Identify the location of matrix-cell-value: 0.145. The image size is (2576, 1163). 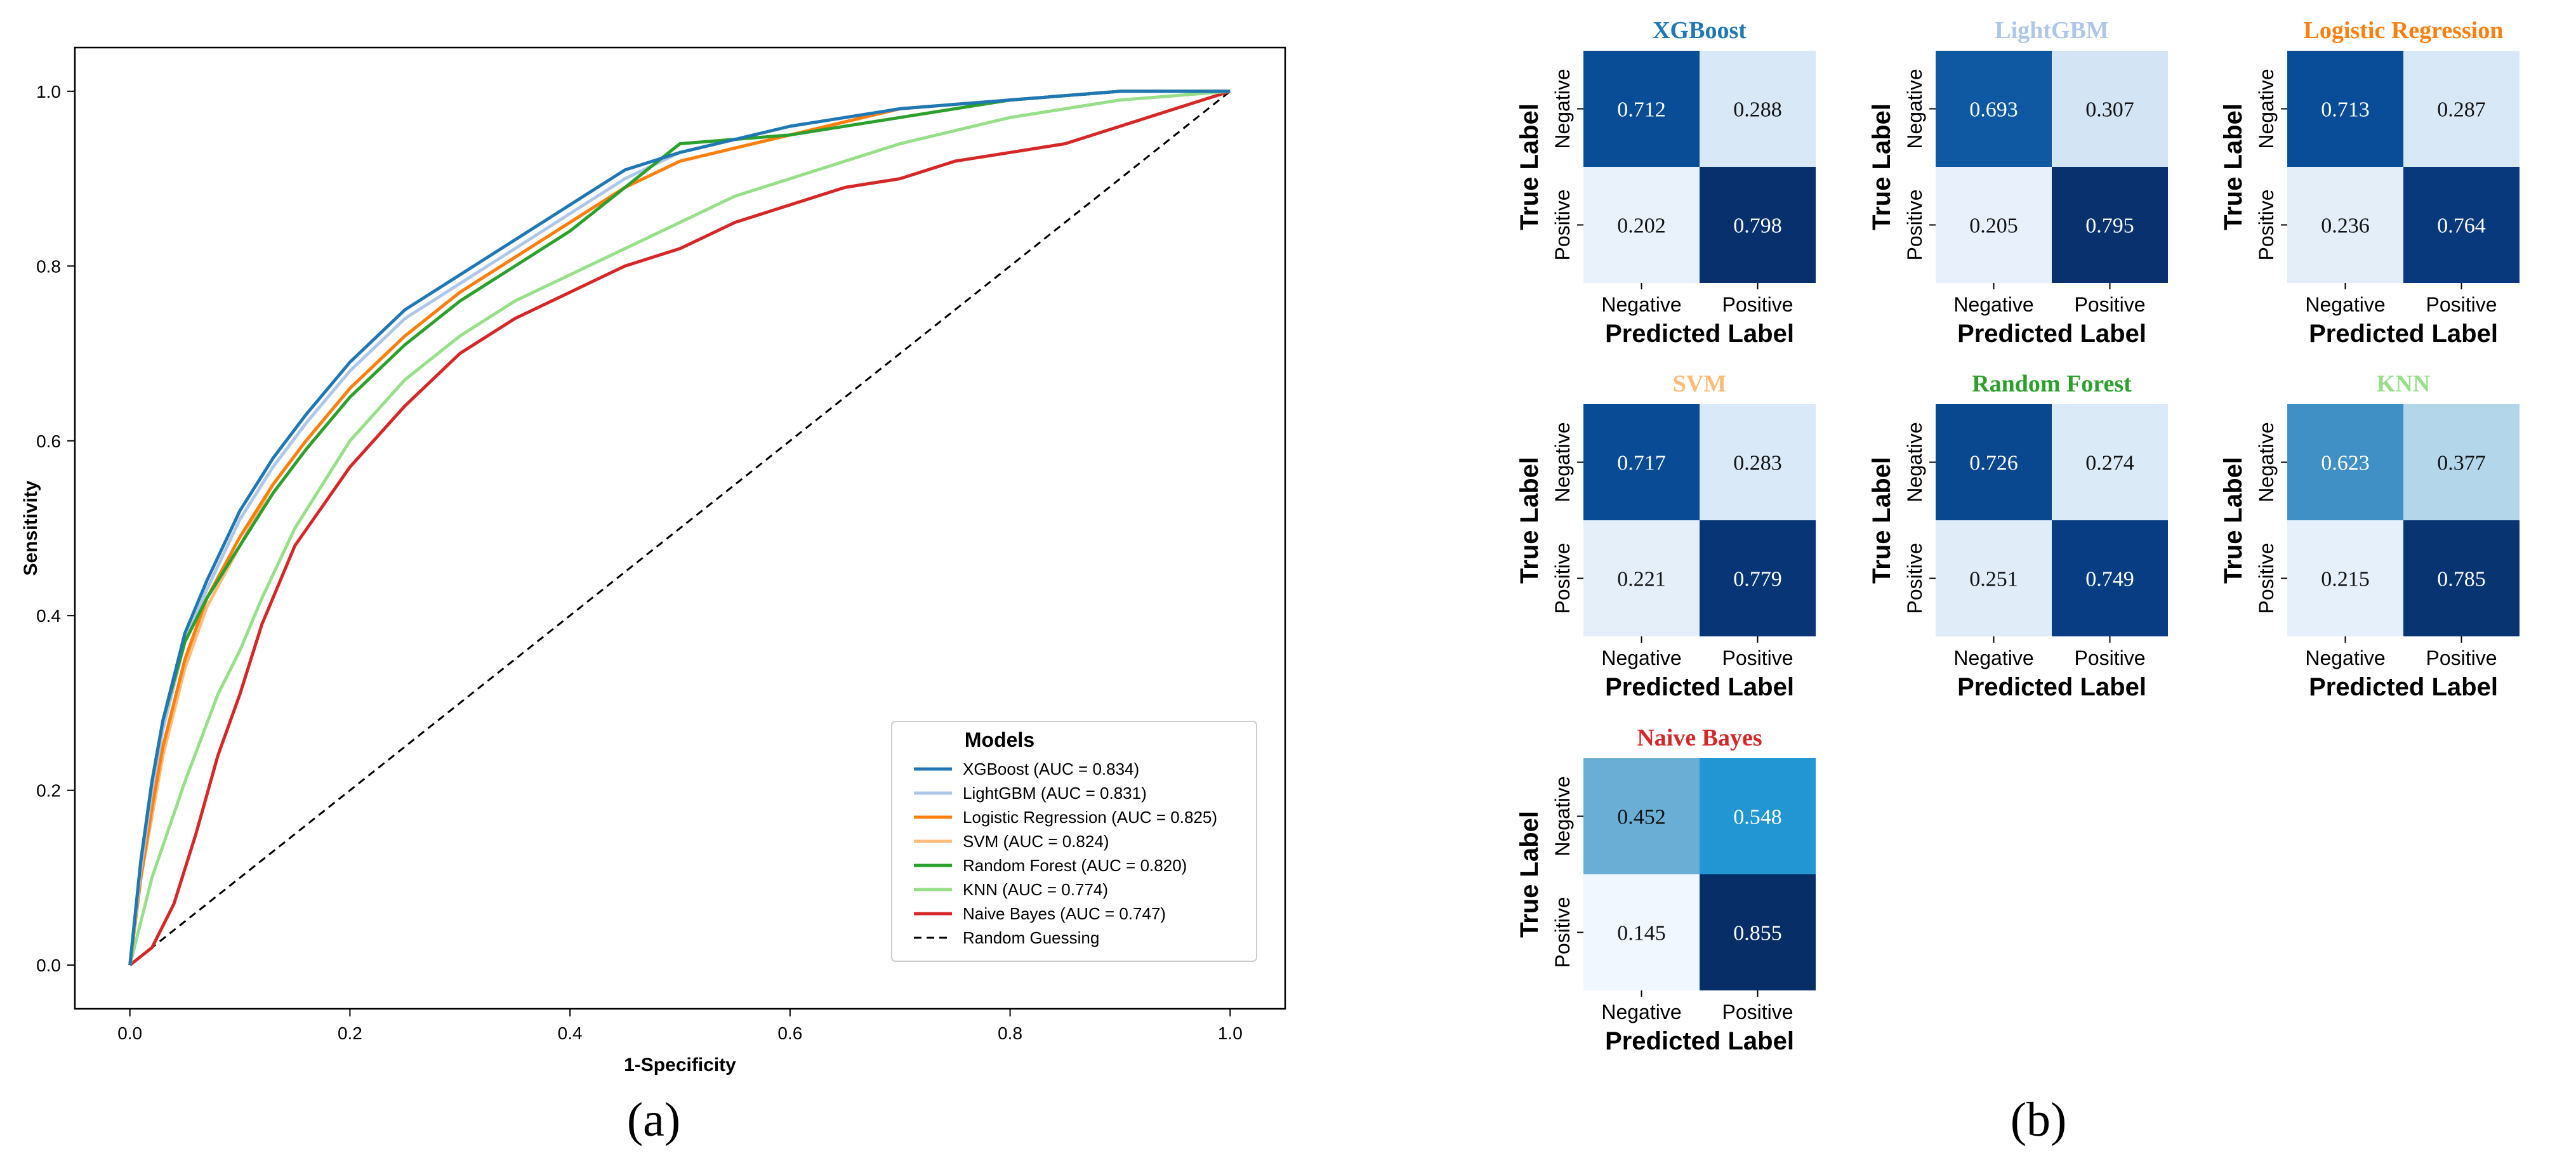
(1641, 933).